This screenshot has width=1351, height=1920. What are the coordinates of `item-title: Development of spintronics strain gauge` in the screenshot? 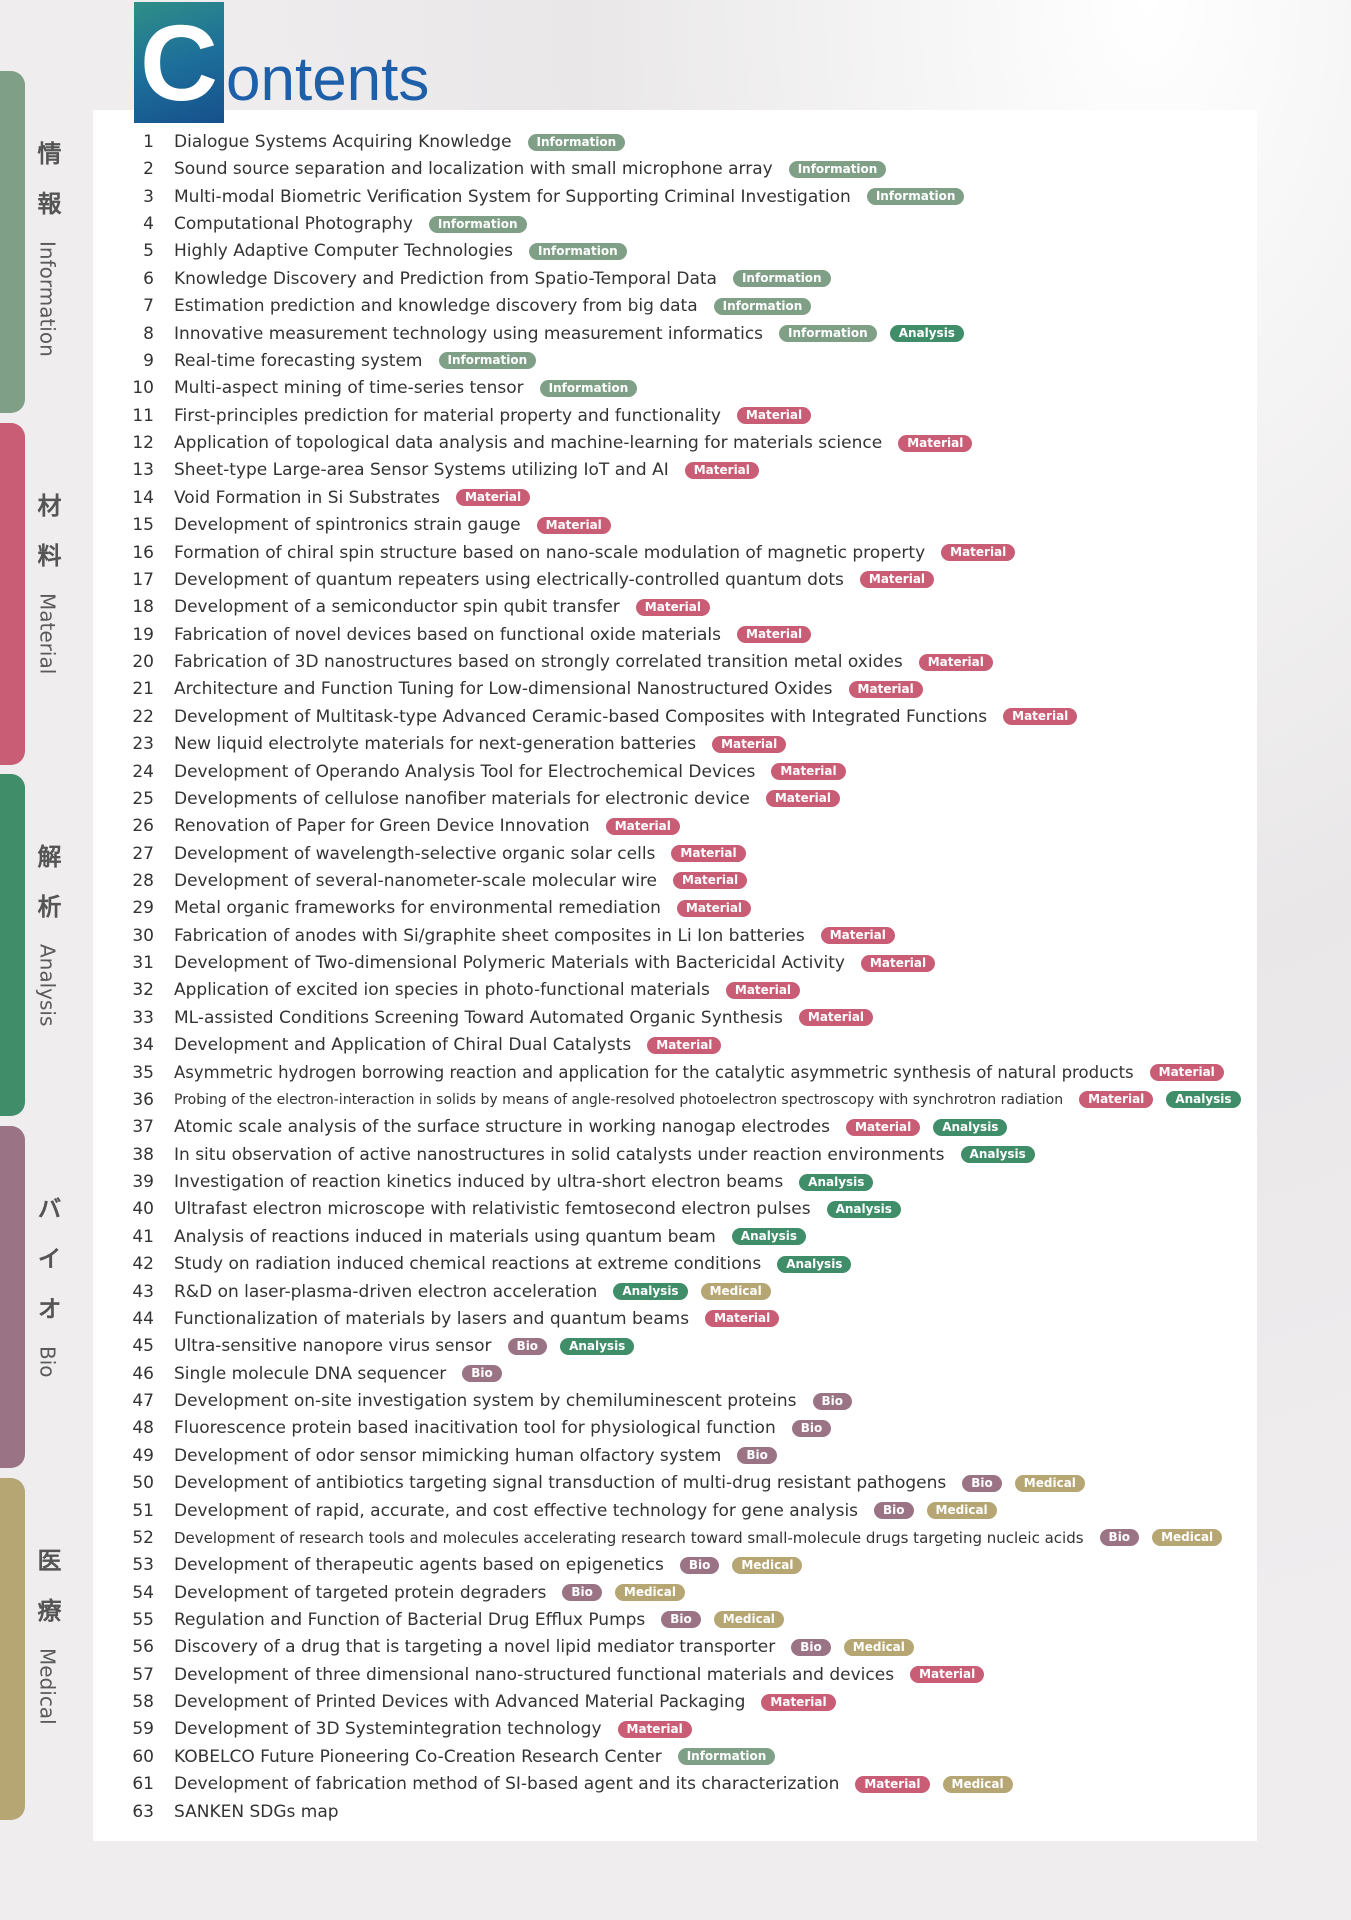 It's located at (347, 525).